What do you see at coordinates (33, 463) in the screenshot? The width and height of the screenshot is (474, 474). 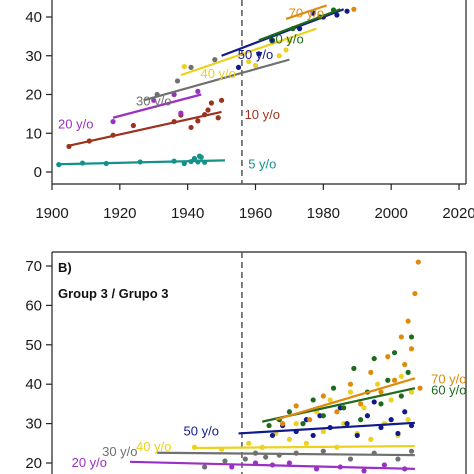 I see `y-tick-label: 20` at bounding box center [33, 463].